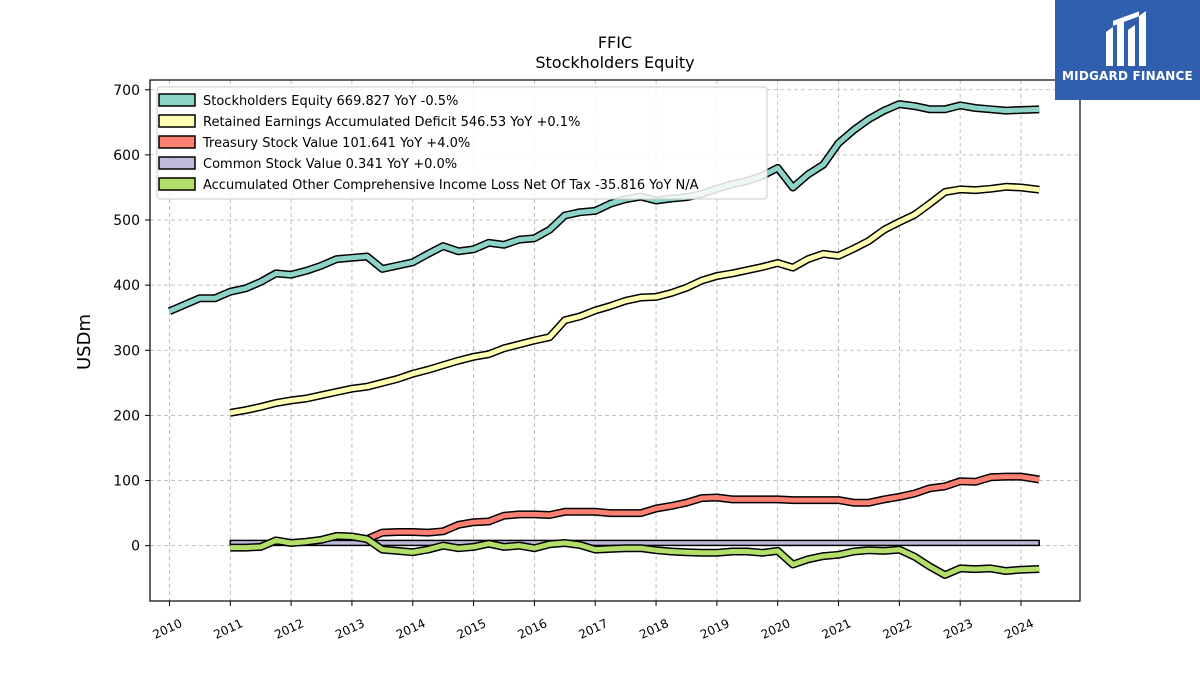 The image size is (1200, 675). Describe the element at coordinates (614, 62) in the screenshot. I see `chart-subtitle: Stockholders Equity` at that location.